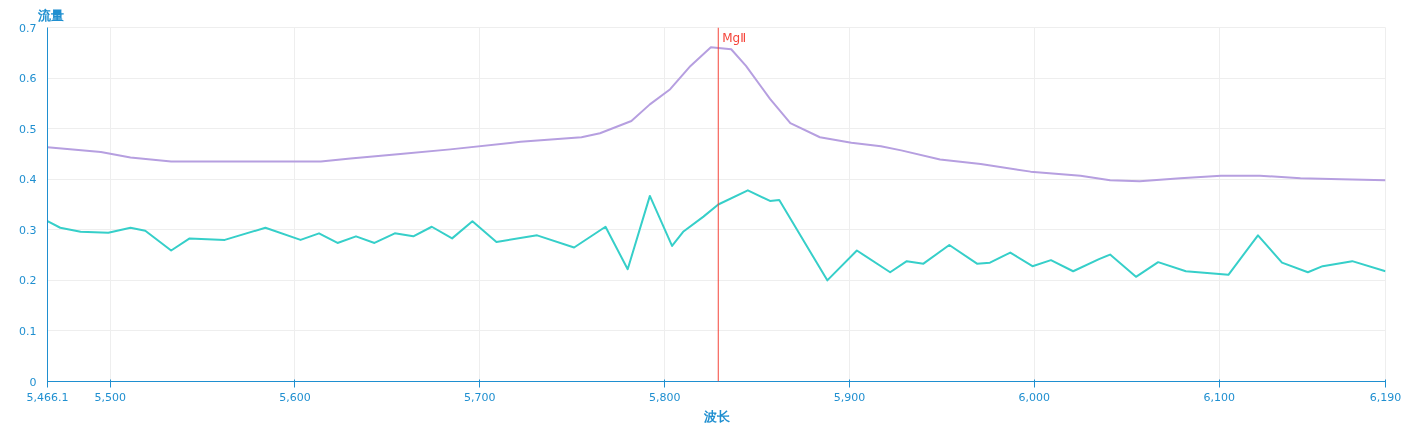 The height and width of the screenshot is (431, 1417). I want to click on y-tick-label: 0.7, so click(28, 28).